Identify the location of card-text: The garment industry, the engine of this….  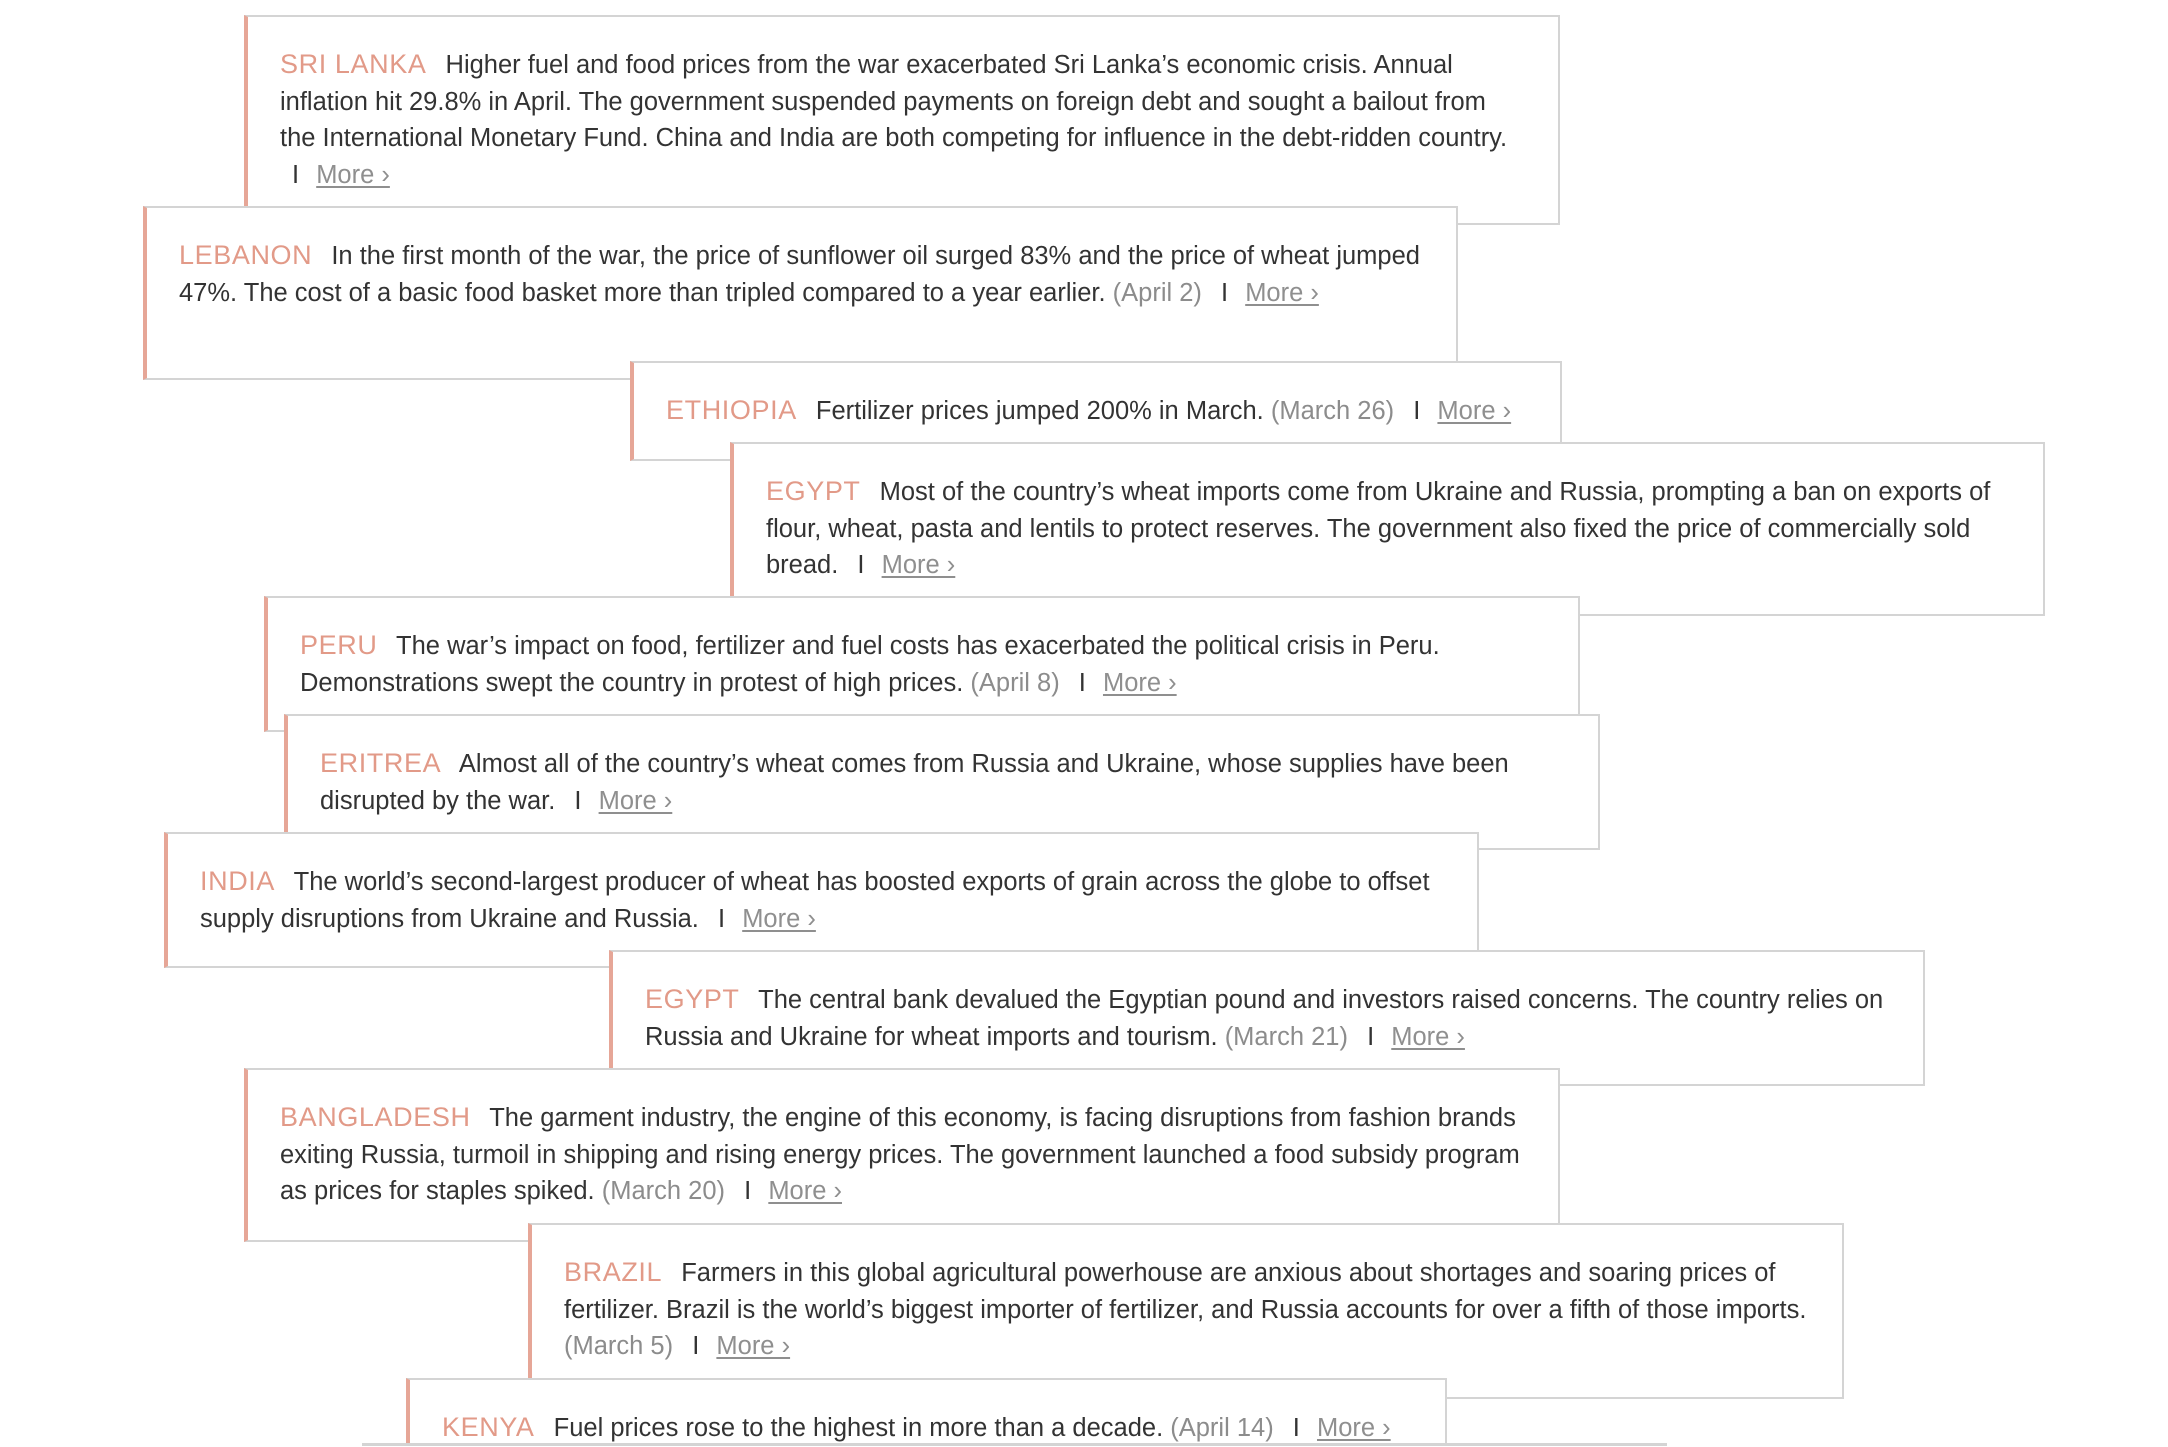
(900, 1154).